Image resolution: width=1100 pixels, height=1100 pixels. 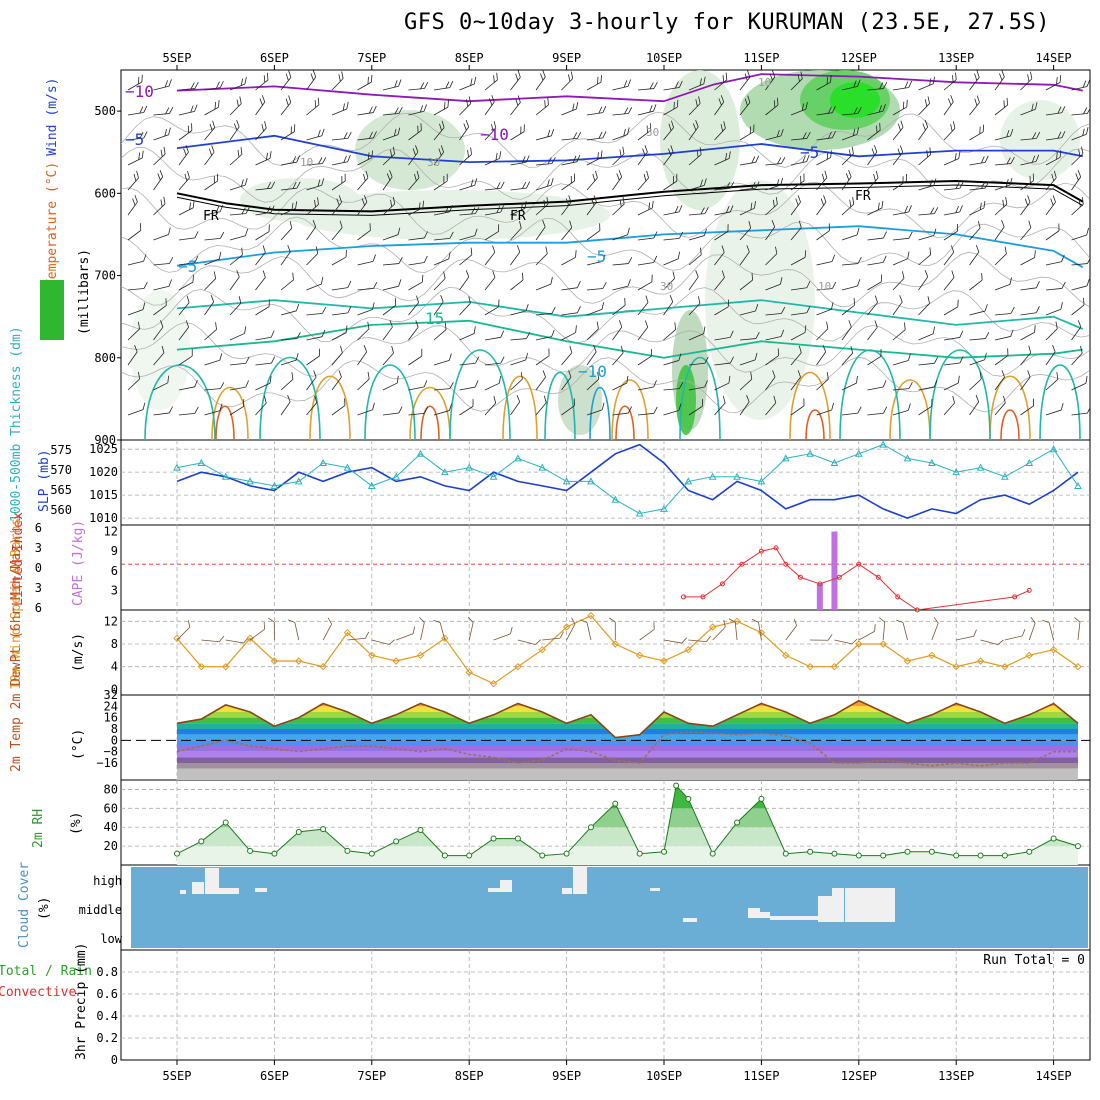 What do you see at coordinates (839, 577) in the screenshot?
I see `li-point` at bounding box center [839, 577].